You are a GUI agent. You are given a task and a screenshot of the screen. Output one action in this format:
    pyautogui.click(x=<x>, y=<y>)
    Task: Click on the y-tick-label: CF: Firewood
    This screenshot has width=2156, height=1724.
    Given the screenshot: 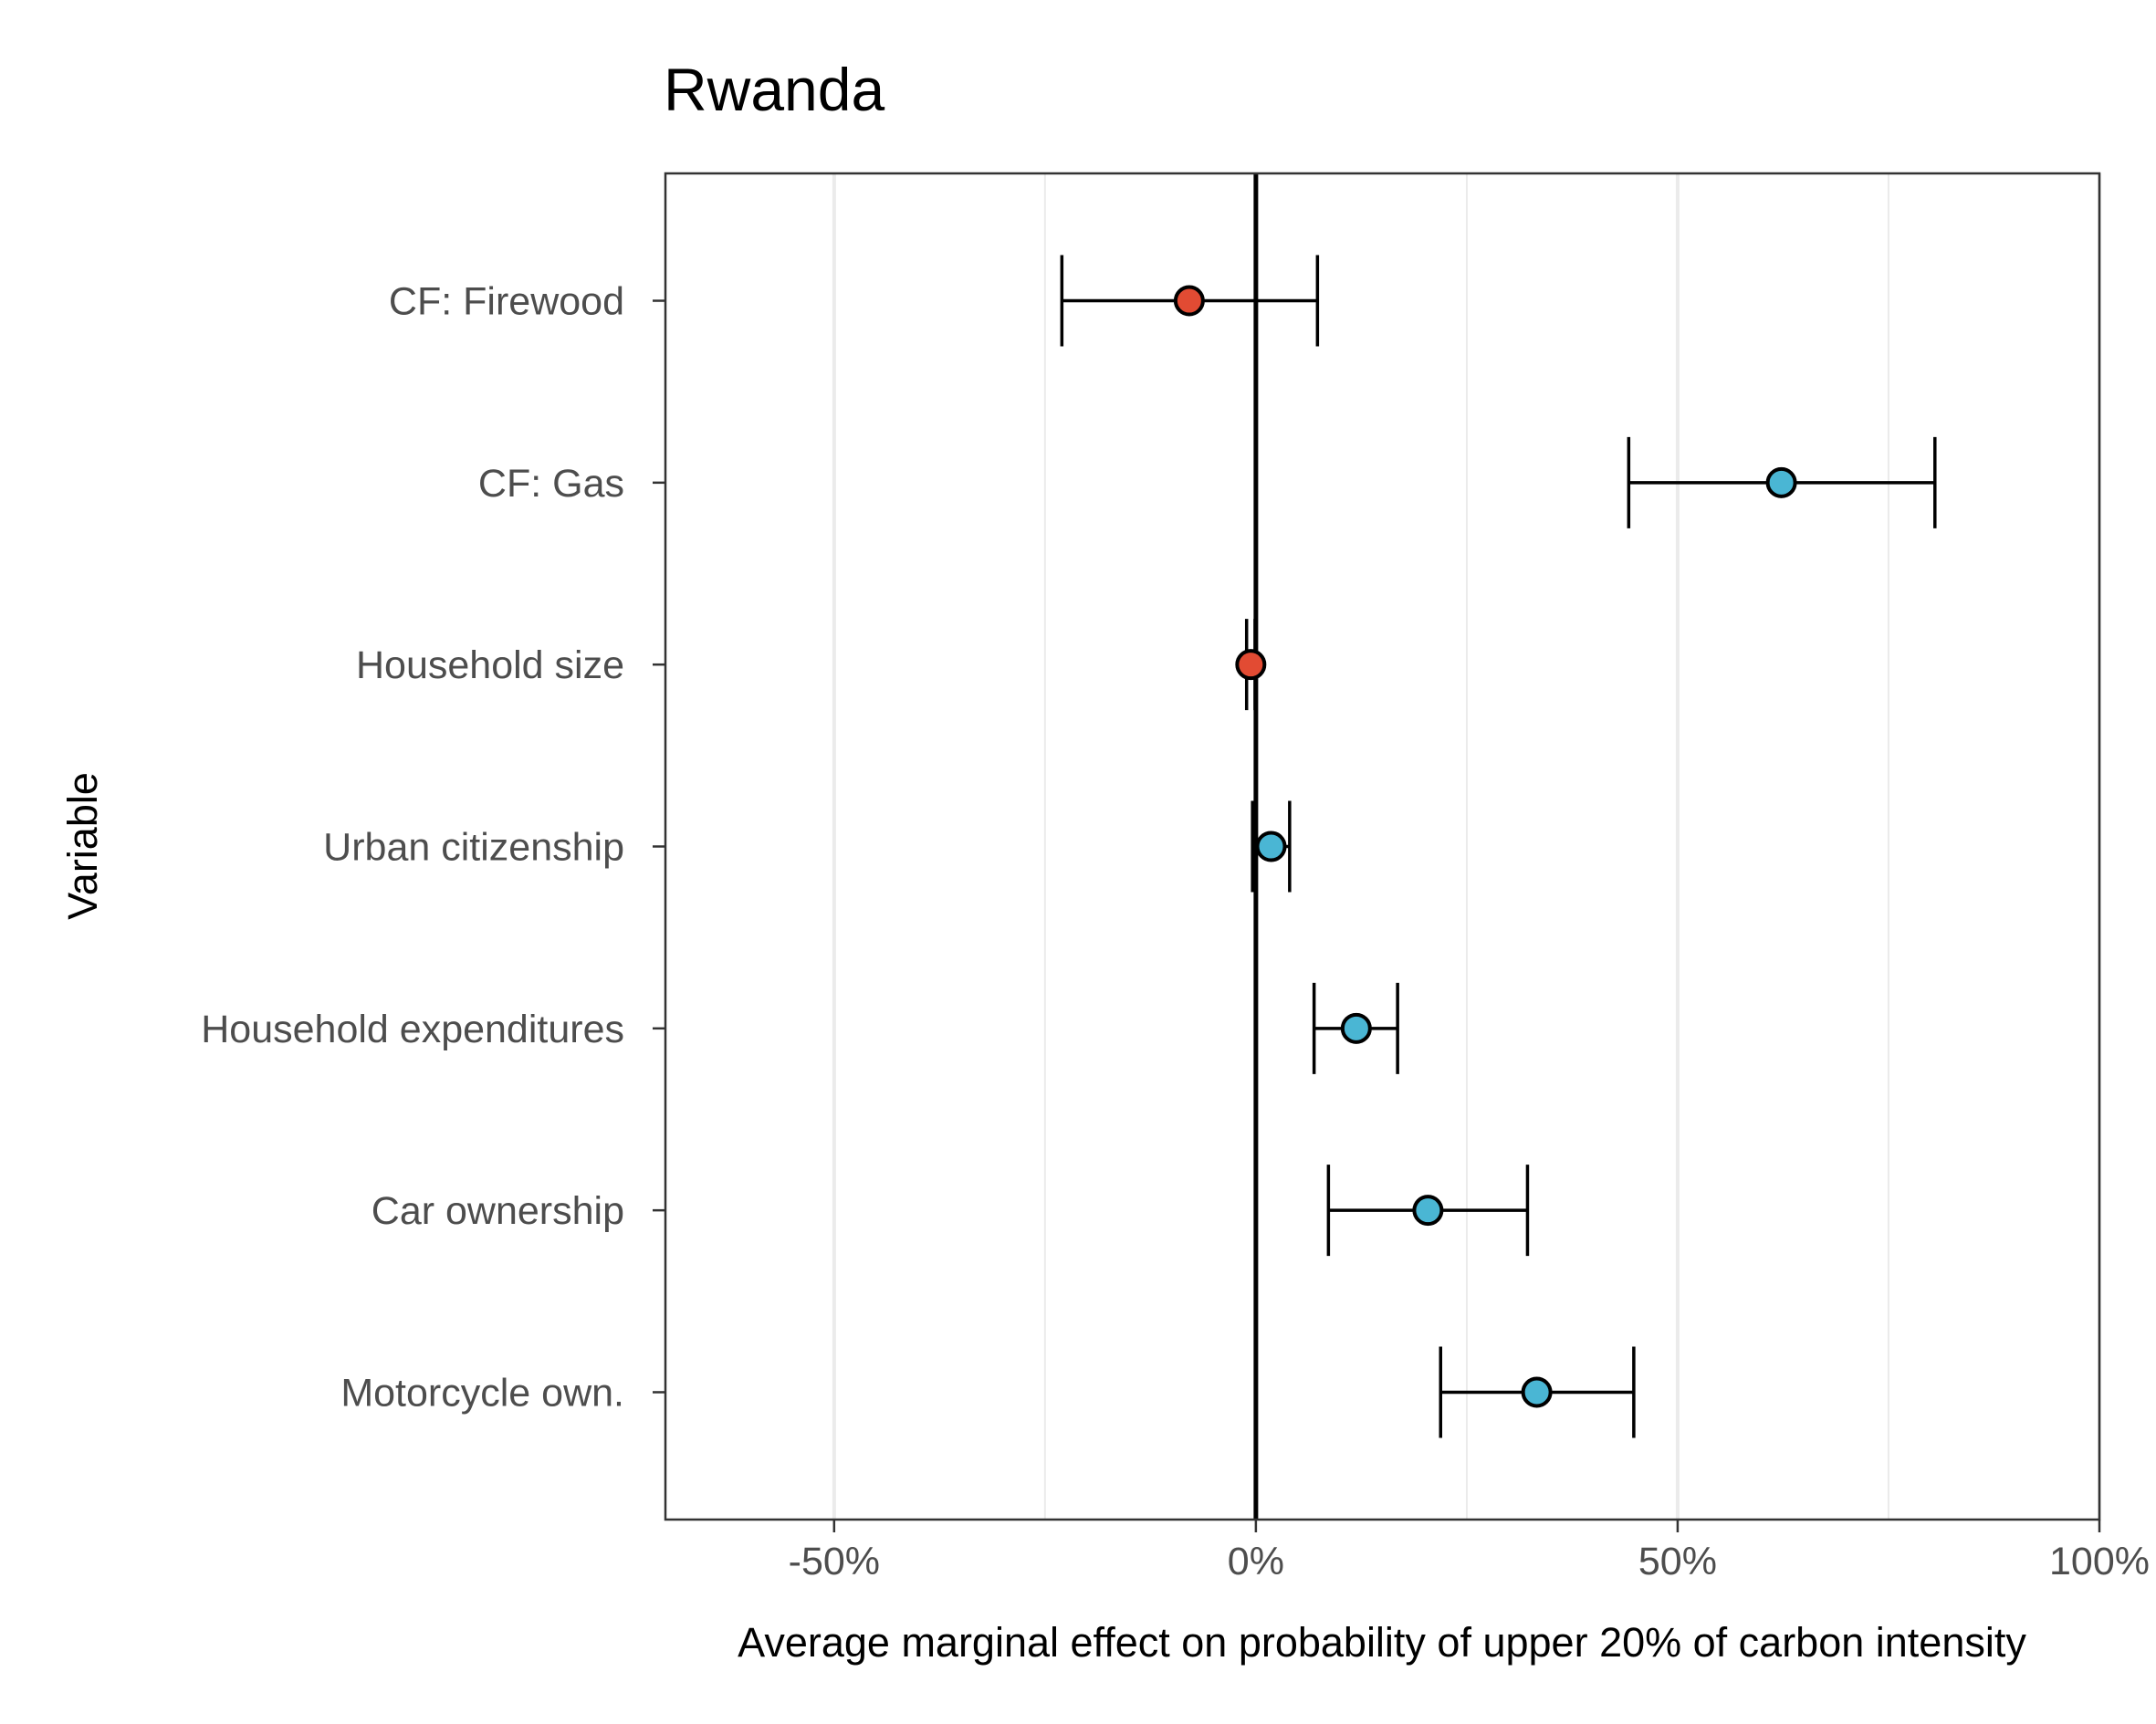 What is the action you would take?
    pyautogui.click(x=506, y=302)
    